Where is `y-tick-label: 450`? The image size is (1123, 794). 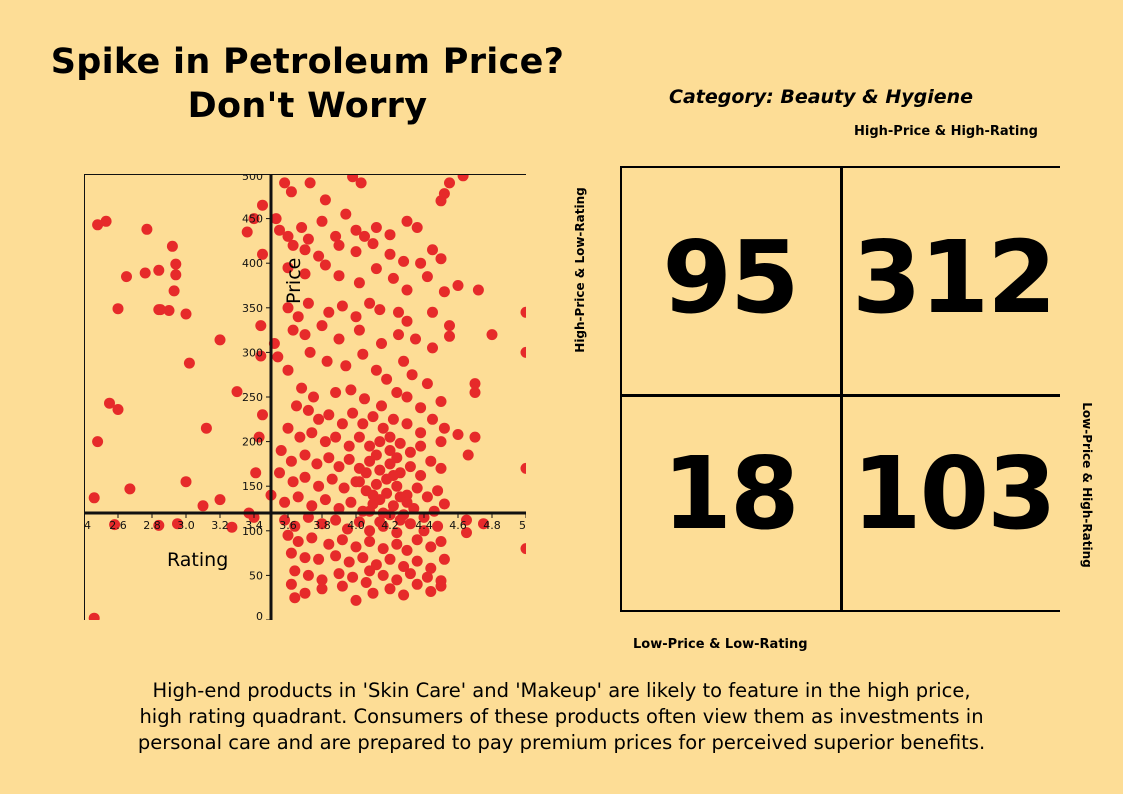 y-tick-label: 450 is located at coordinates (252, 219).